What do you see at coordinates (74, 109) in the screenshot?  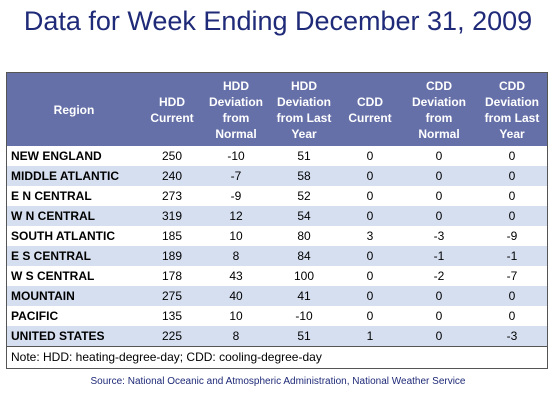 I see `column-header-region: Region` at bounding box center [74, 109].